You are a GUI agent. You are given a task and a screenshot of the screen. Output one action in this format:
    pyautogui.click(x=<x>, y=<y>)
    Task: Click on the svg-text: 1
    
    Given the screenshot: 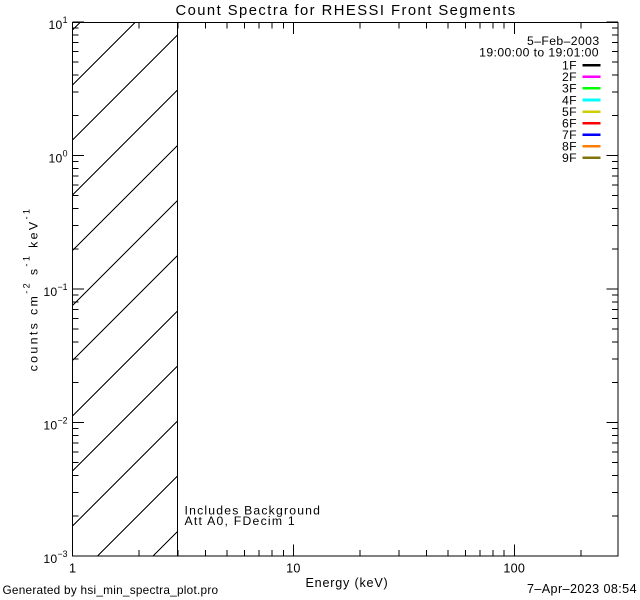 What is the action you would take?
    pyautogui.click(x=72, y=569)
    